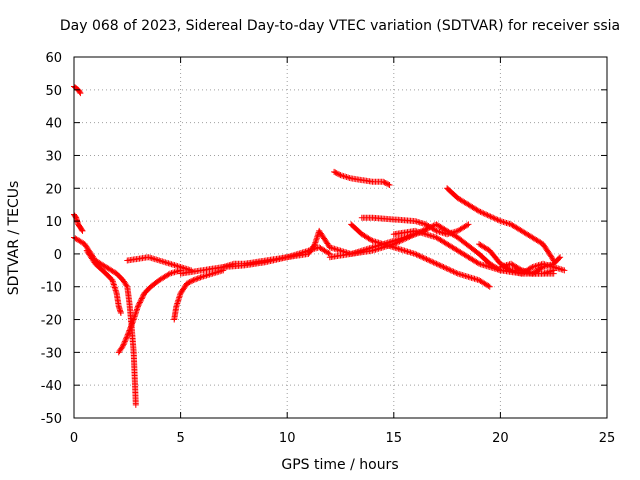  What do you see at coordinates (53, 156) in the screenshot?
I see `y-tick-label: 30` at bounding box center [53, 156].